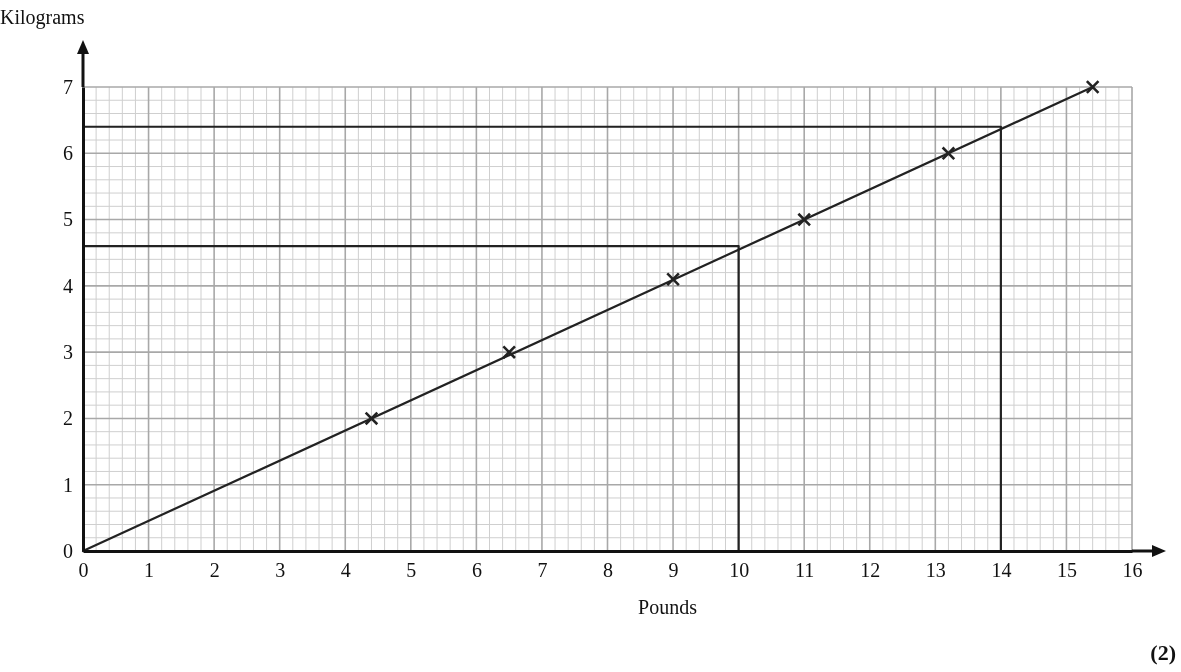  I want to click on x-tick-label: 11, so click(805, 570).